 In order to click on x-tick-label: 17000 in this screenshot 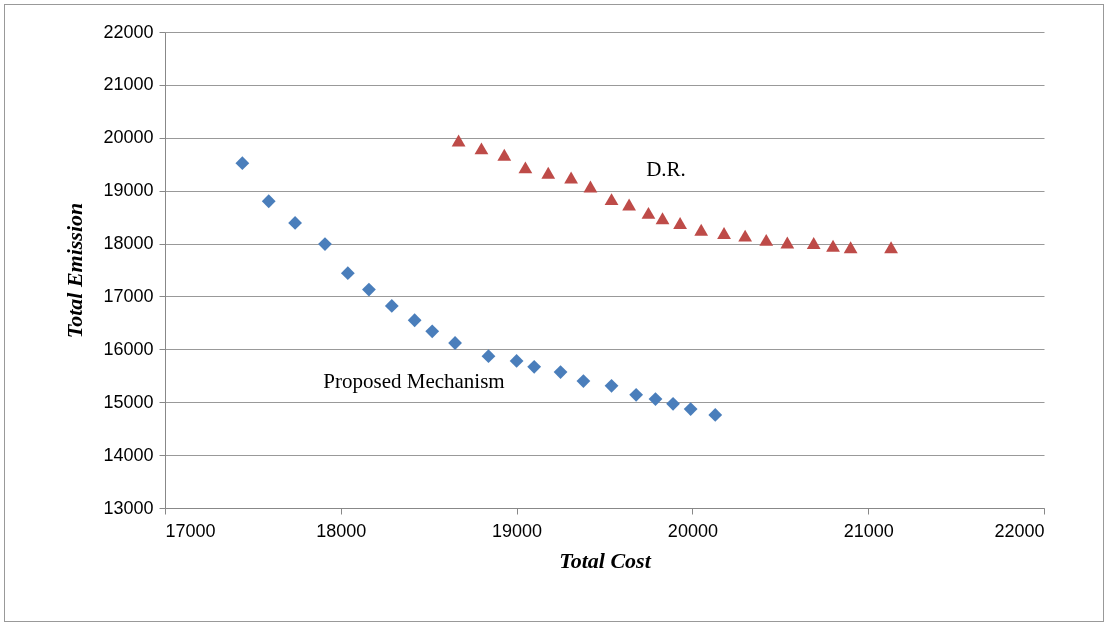, I will do `click(190, 530)`.